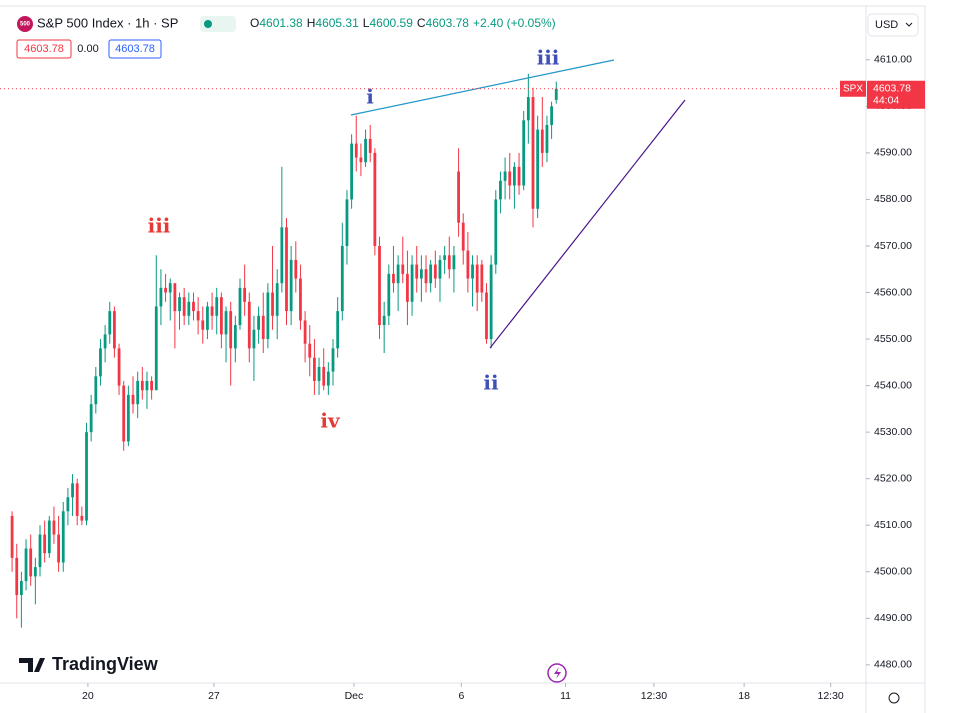 This screenshot has width=969, height=713. What do you see at coordinates (32, 665) in the screenshot?
I see `brand-logo` at bounding box center [32, 665].